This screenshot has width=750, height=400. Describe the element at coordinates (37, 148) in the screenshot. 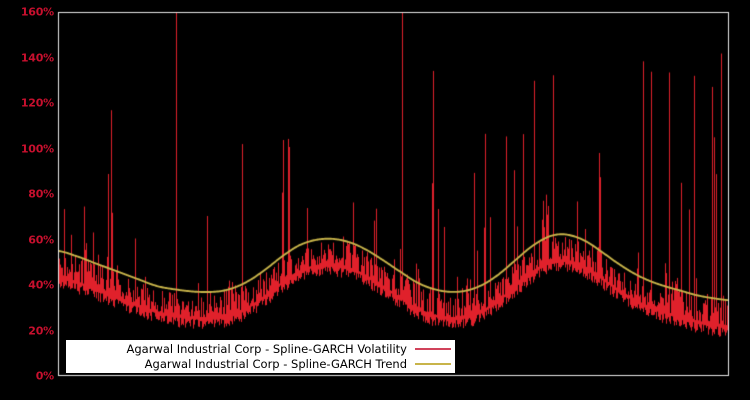

I see `y-axis-tick-label: 100%` at that location.